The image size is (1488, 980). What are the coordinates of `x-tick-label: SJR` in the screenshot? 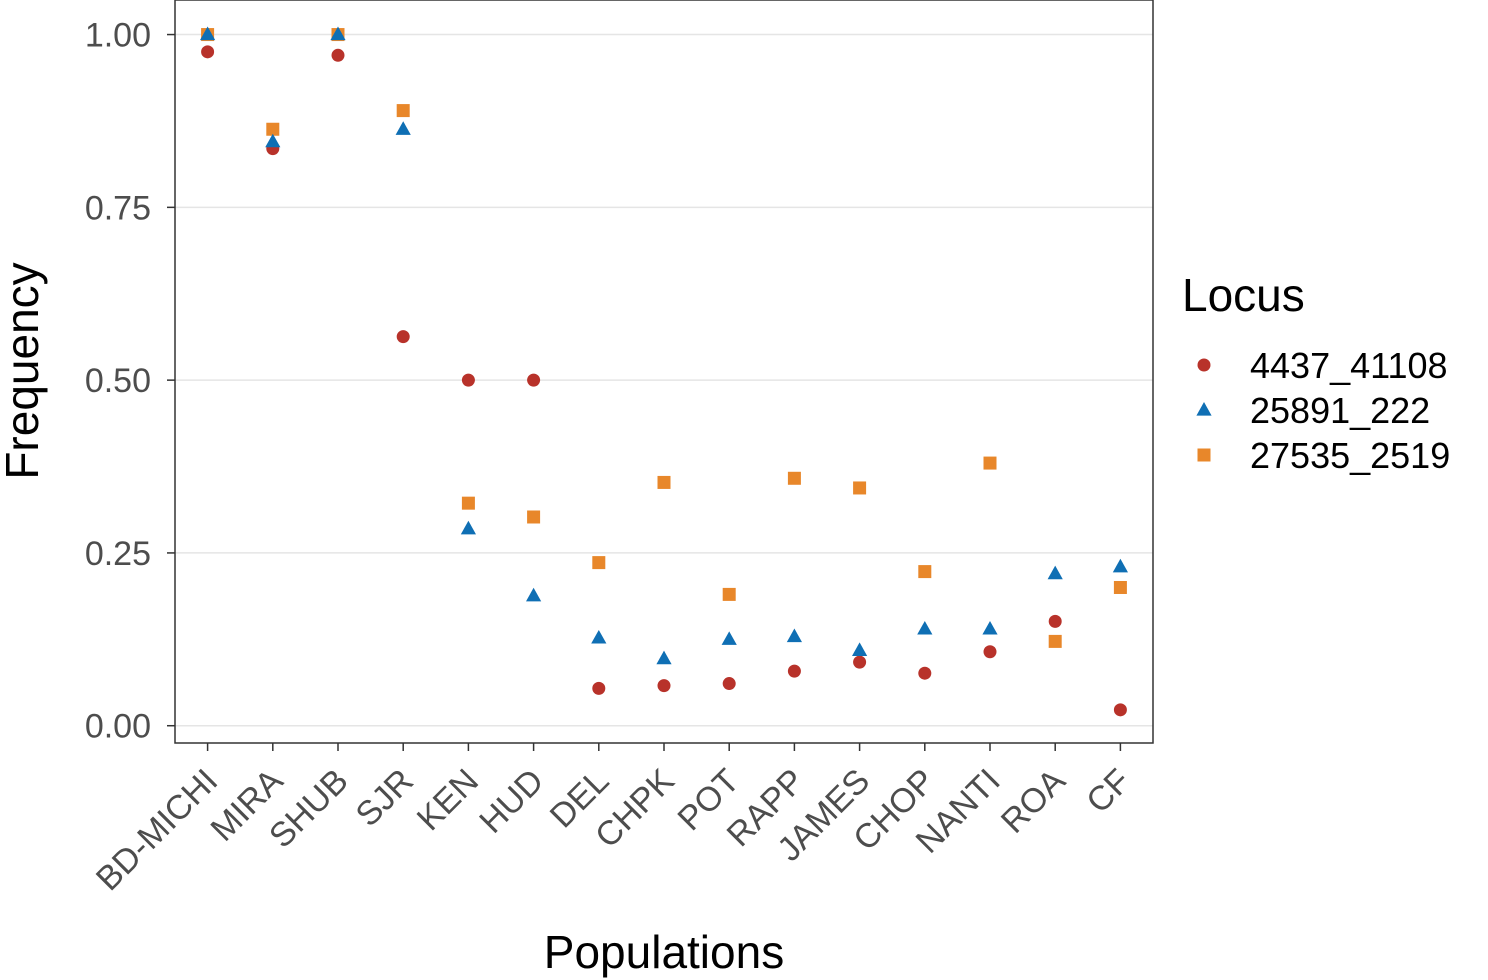 It's located at (385, 798).